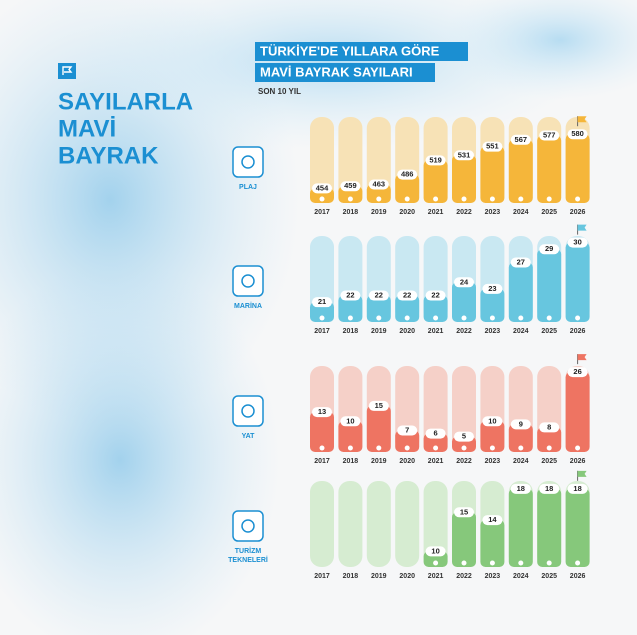 This screenshot has height=635, width=637. Describe the element at coordinates (379, 331) in the screenshot. I see `x-tick-label: 2019` at that location.